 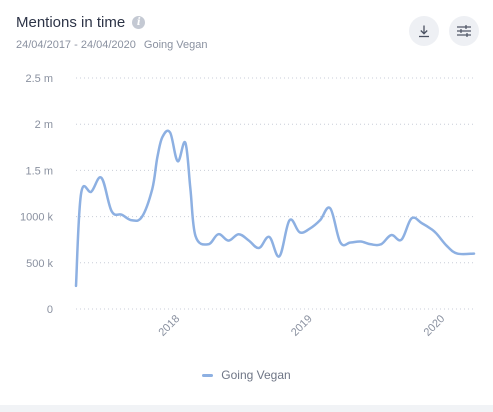 What do you see at coordinates (39, 171) in the screenshot?
I see `y-tick-label: 1.5 m` at bounding box center [39, 171].